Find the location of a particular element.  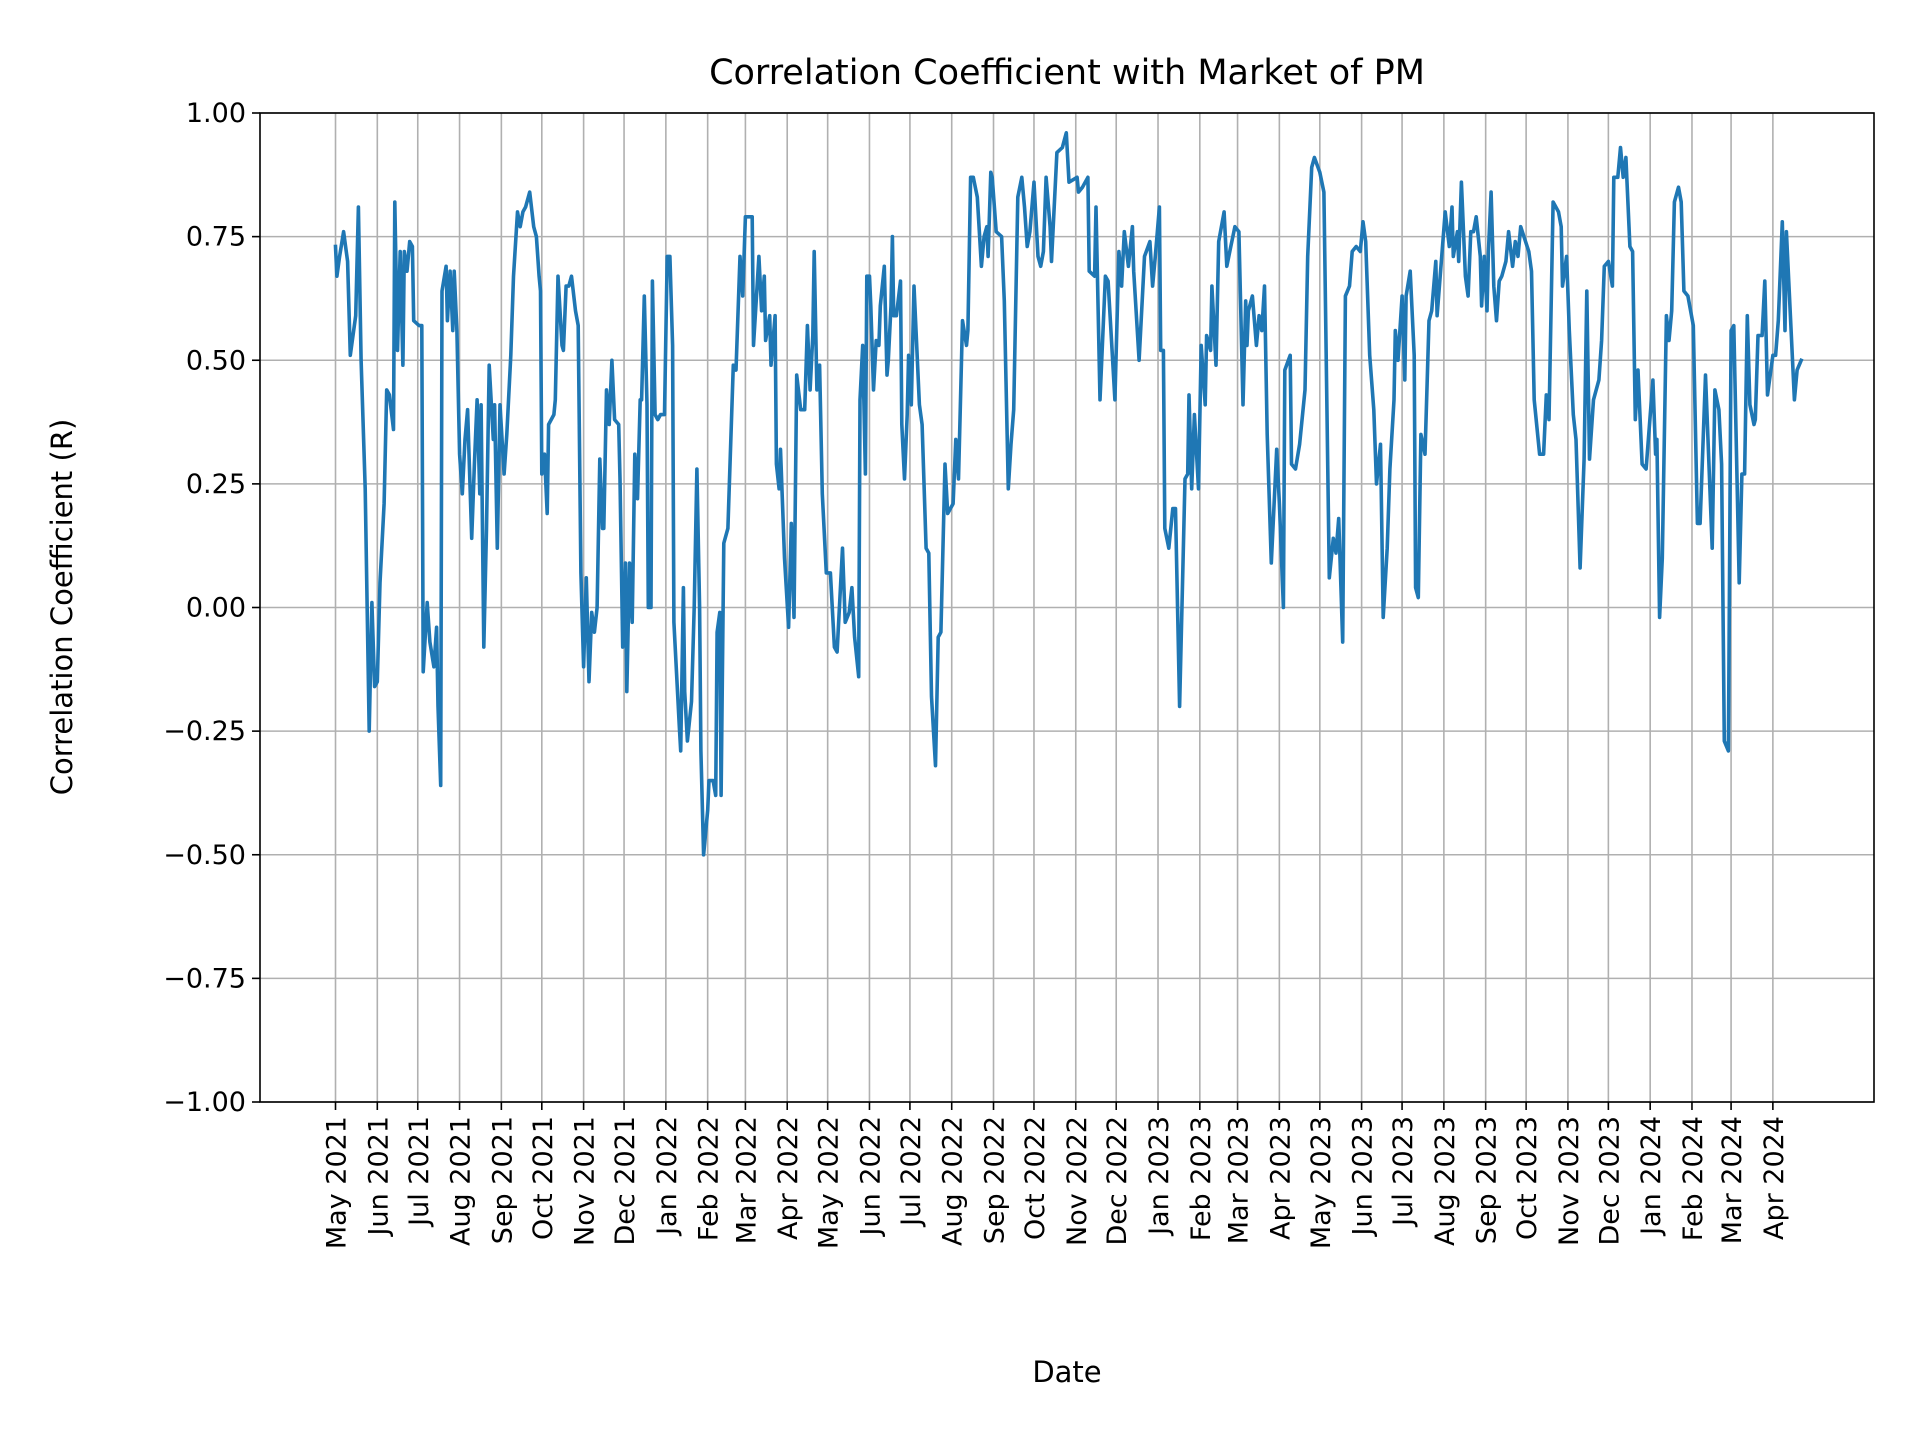

x-tick-label: Oct 2022 is located at coordinates (1035, 1178).